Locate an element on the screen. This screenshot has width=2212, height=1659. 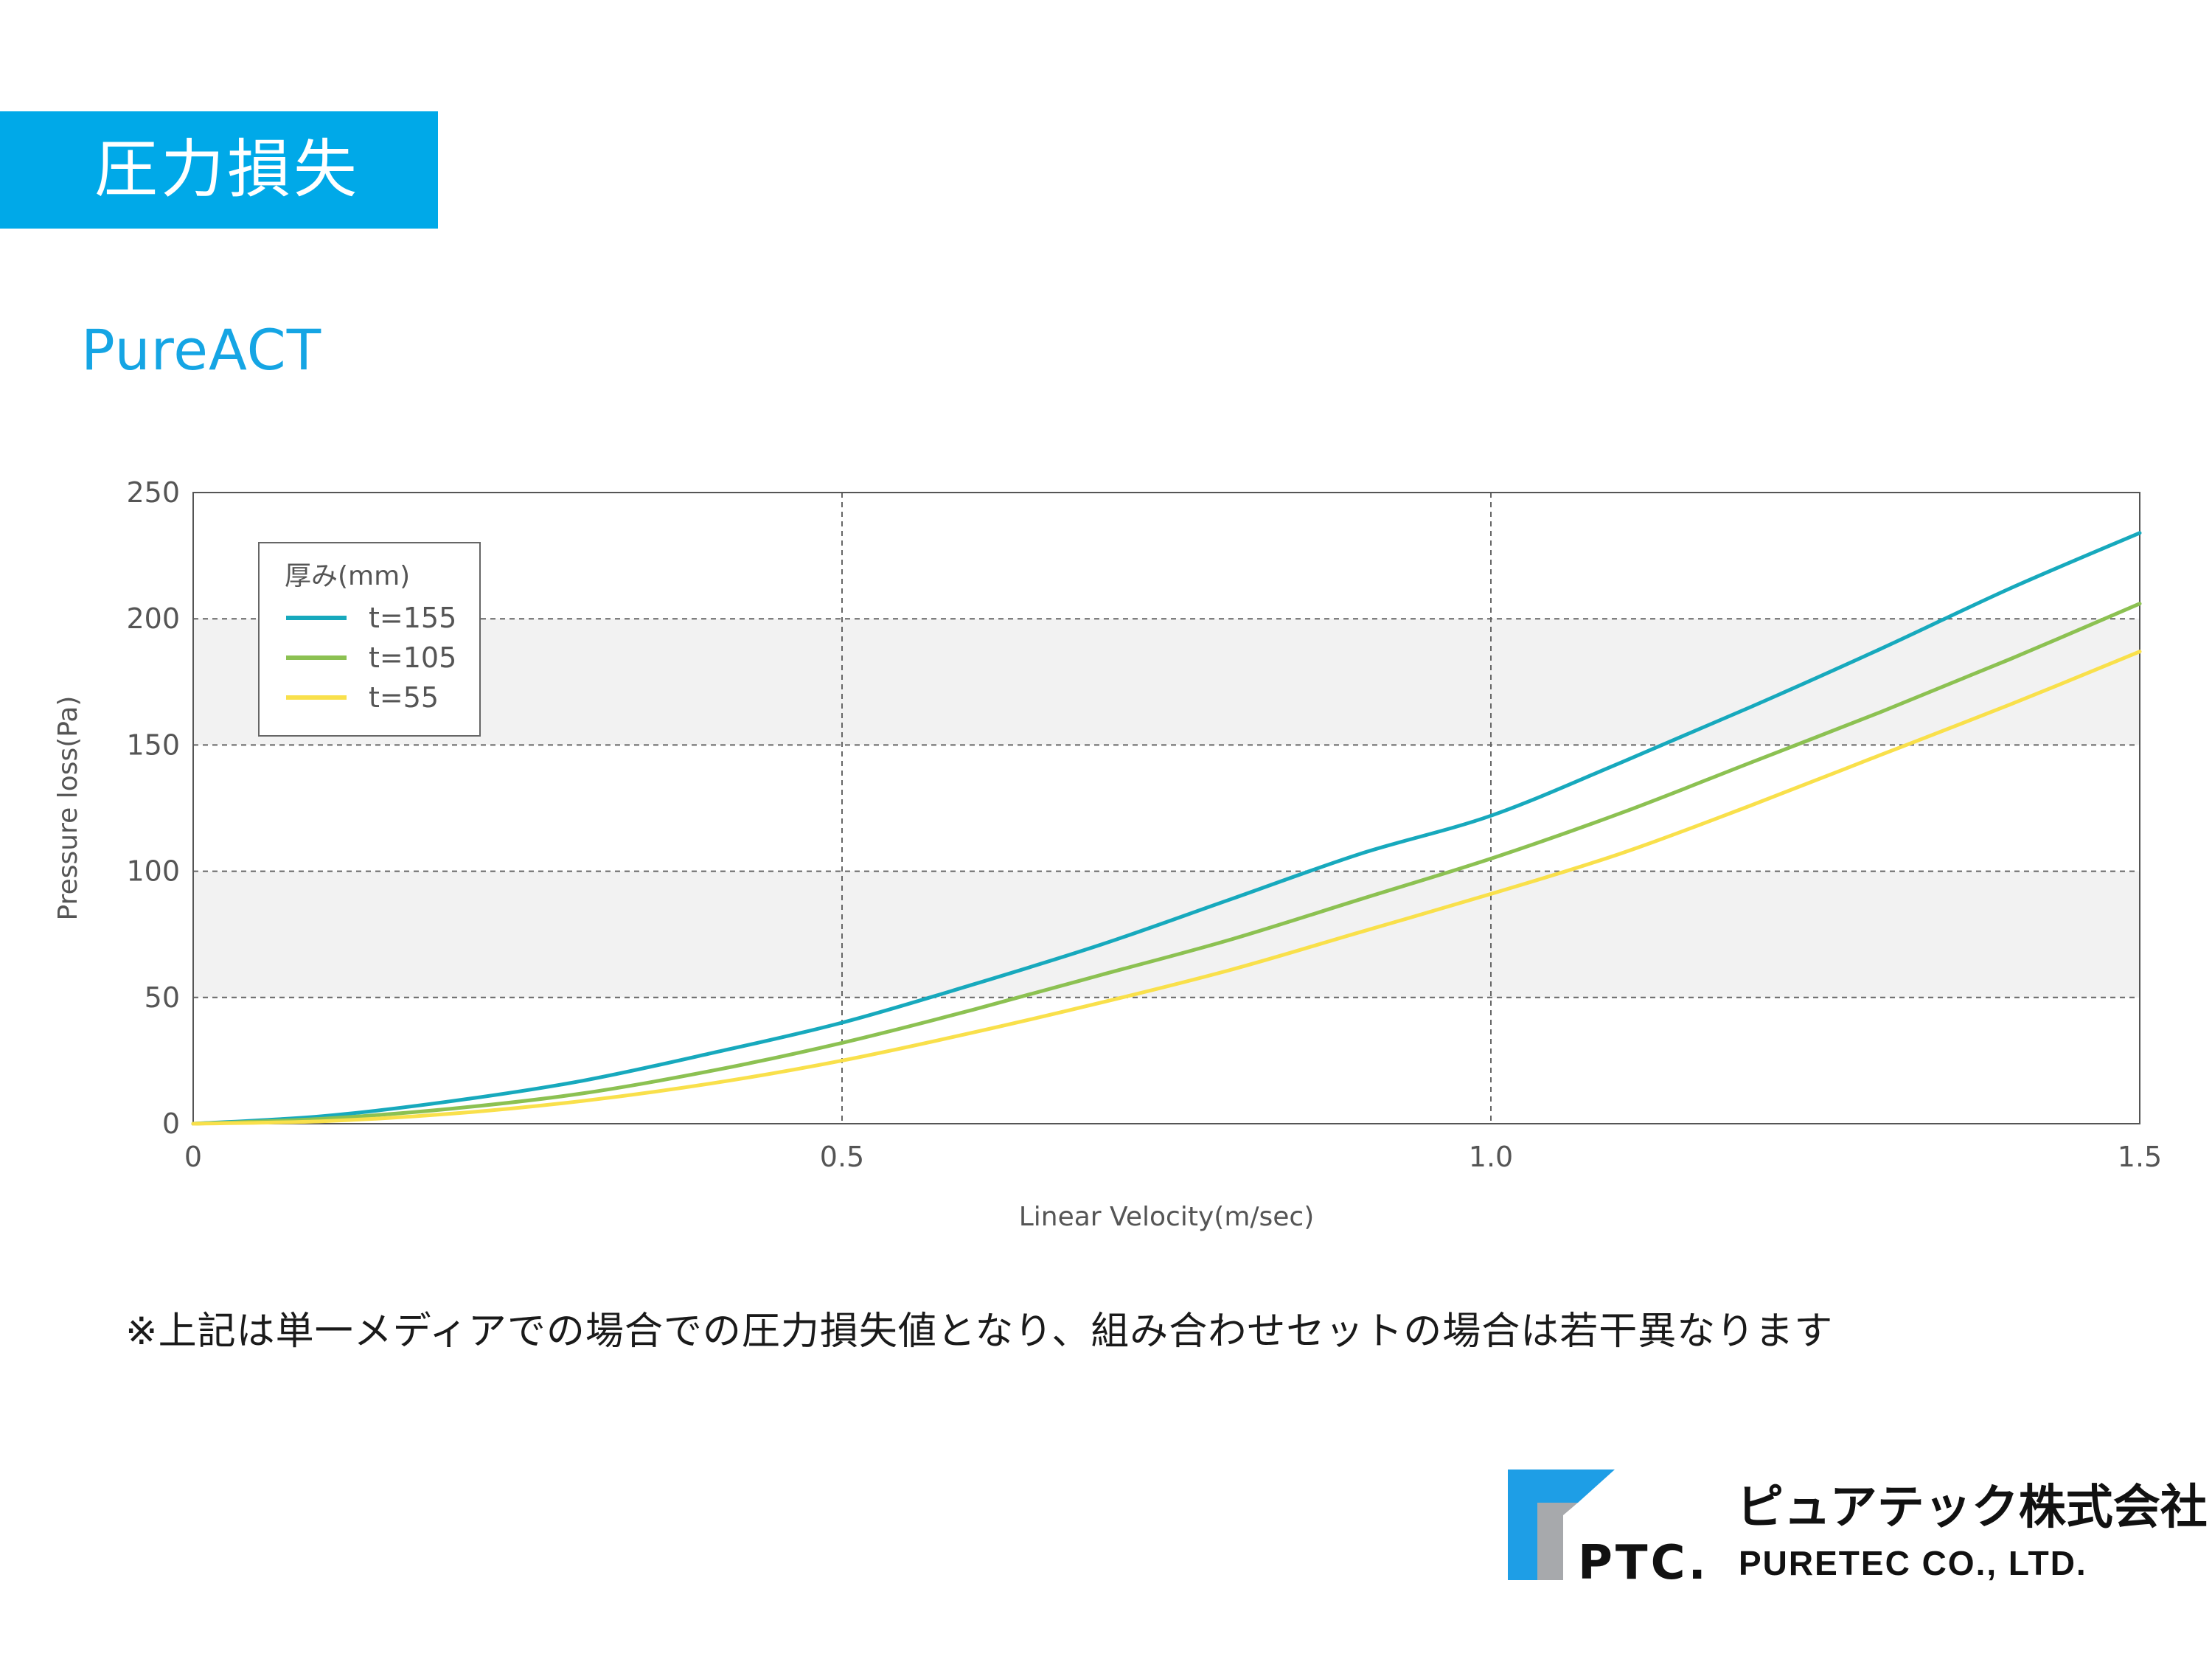
legend-label: t=55 is located at coordinates (404, 697).